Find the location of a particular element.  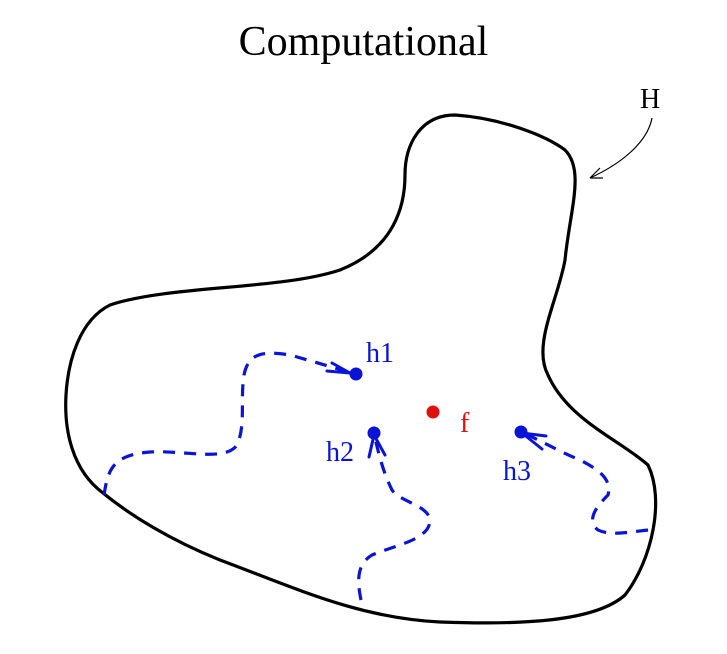

path-h1 is located at coordinates (229, 423).